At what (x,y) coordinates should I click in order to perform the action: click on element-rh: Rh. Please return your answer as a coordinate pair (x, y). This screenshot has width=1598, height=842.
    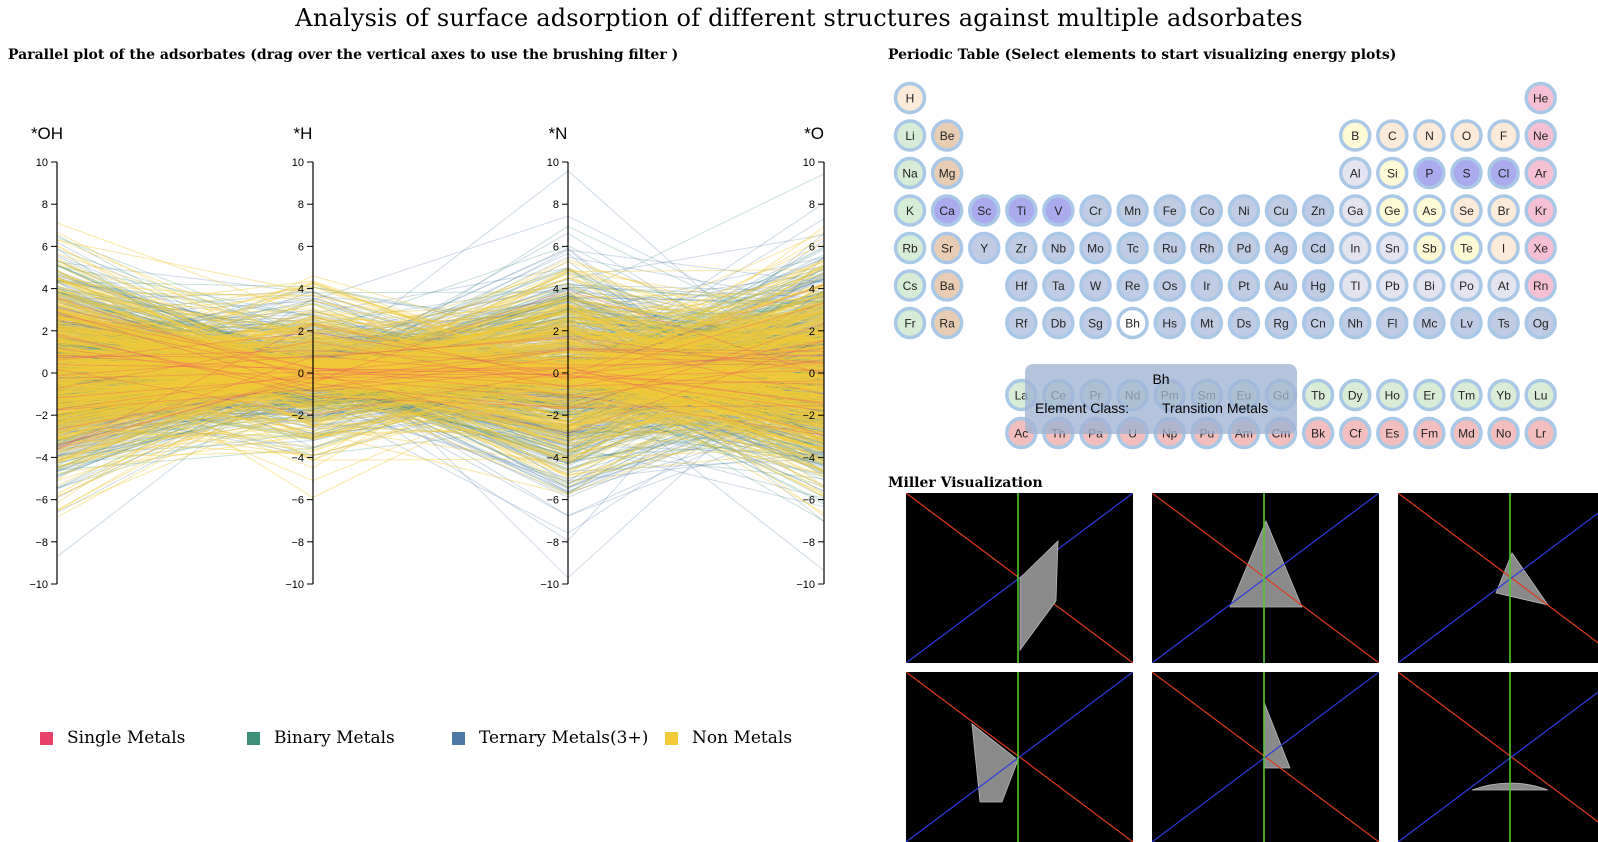
    Looking at the image, I should click on (1207, 248).